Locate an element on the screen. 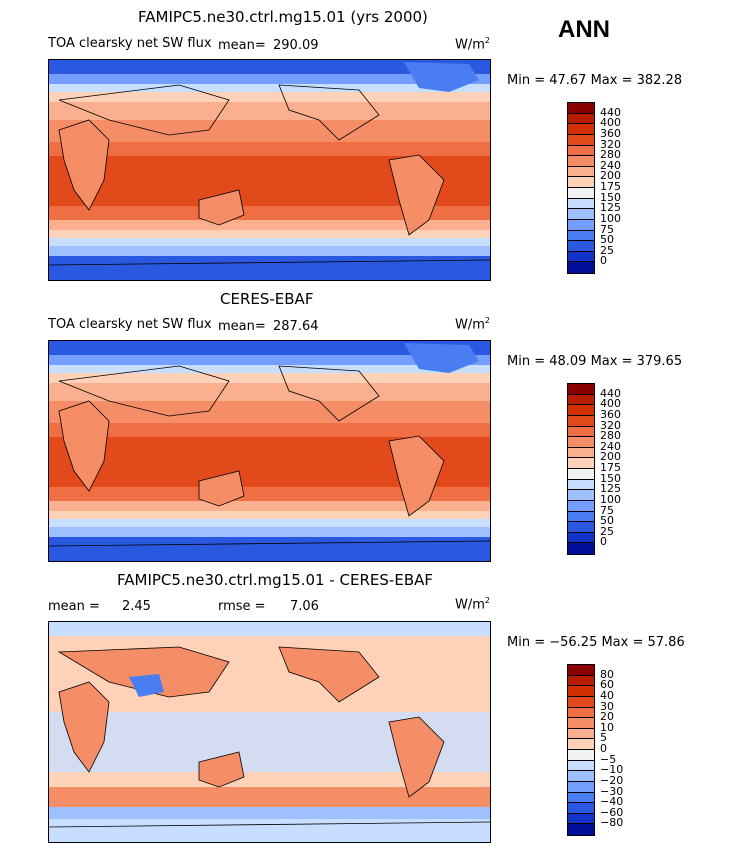  panel3-colorbar is located at coordinates (581, 750).